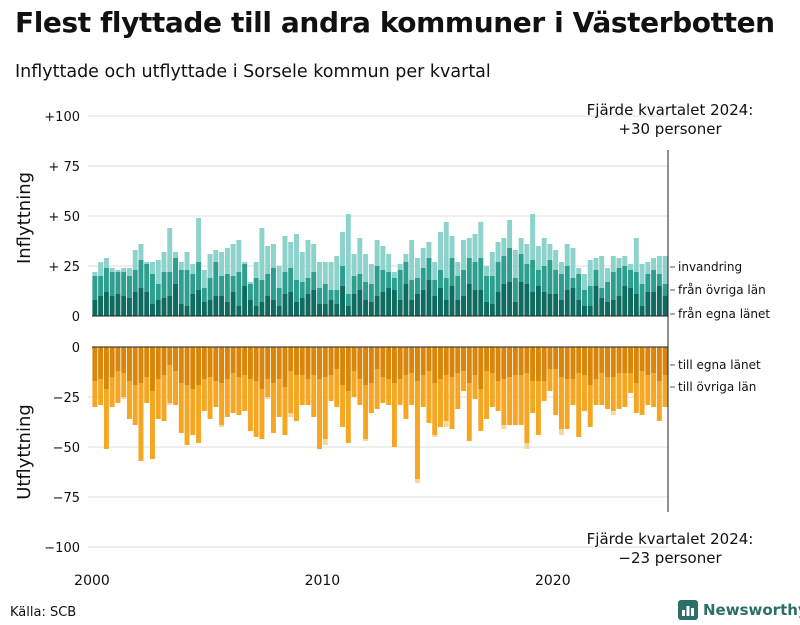  What do you see at coordinates (724, 314) in the screenshot?
I see `legend-fran-egna-lanet: från egna länet` at bounding box center [724, 314].